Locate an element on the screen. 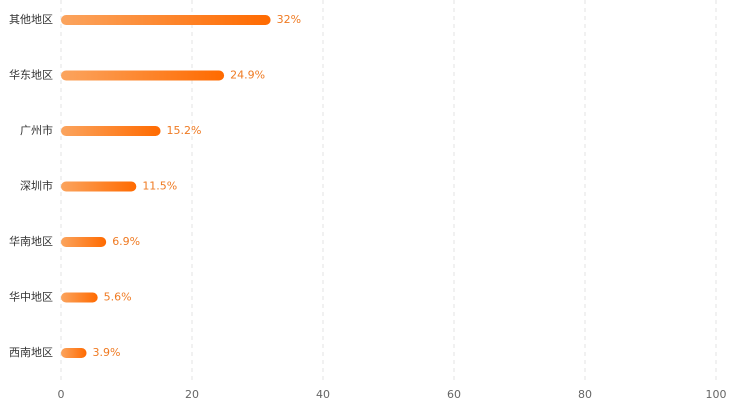  value-label: 3.9% is located at coordinates (107, 352).